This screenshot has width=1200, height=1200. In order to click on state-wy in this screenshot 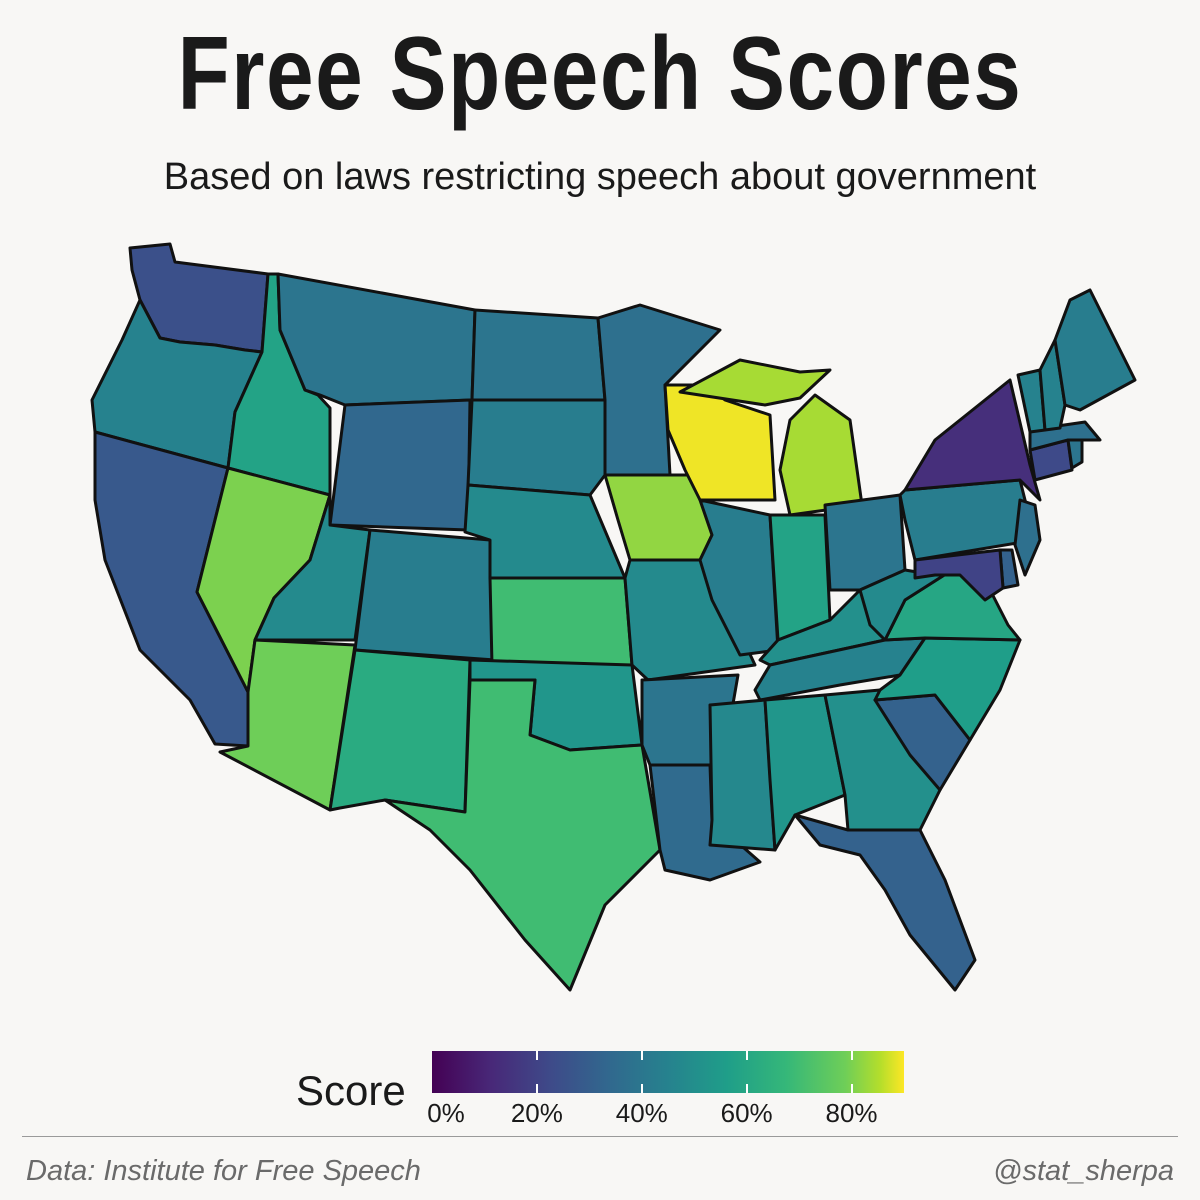, I will do `click(400, 465)`.